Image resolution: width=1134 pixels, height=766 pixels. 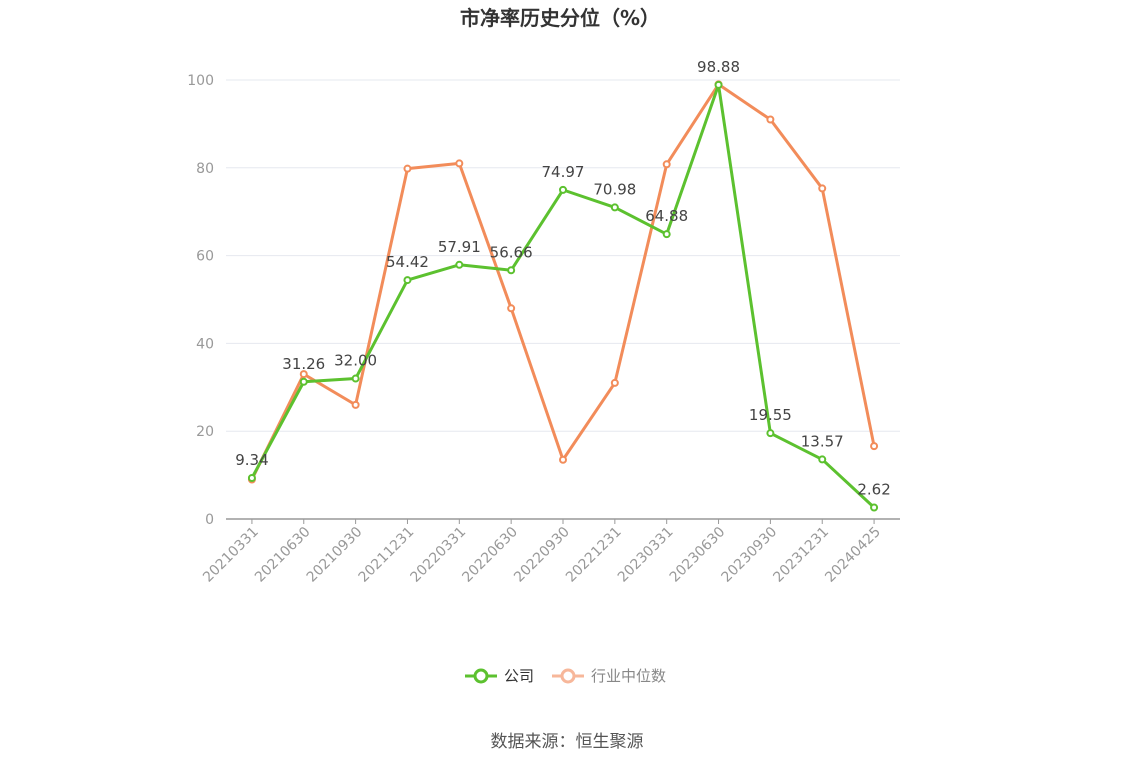 I want to click on company-data-label: 9.34, so click(x=251, y=460).